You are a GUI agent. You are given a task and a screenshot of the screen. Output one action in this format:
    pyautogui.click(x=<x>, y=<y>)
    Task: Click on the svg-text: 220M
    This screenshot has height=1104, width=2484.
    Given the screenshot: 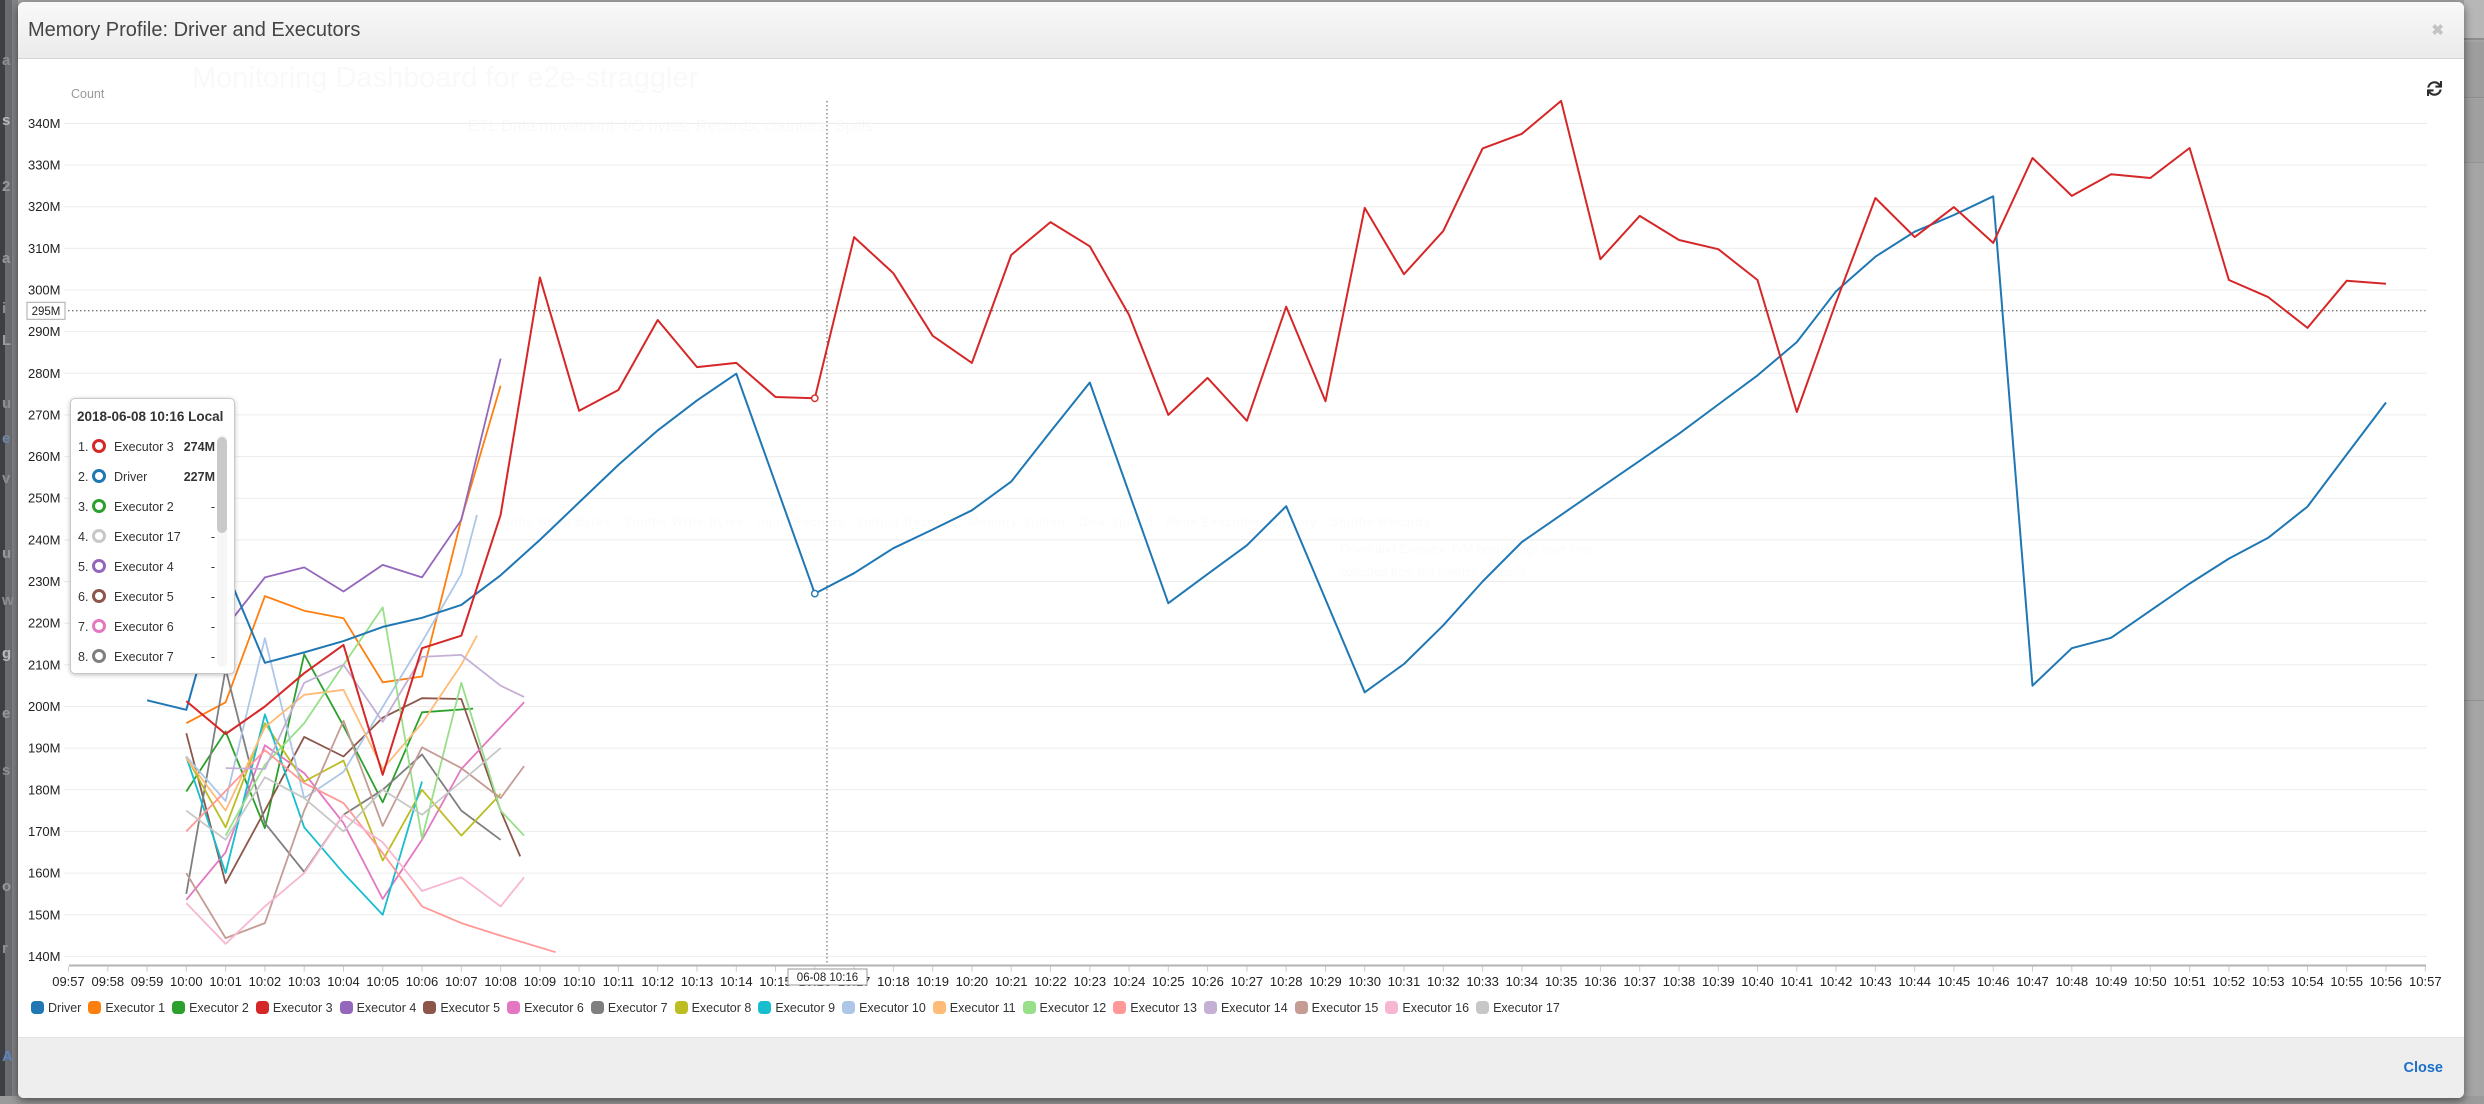 What is the action you would take?
    pyautogui.click(x=44, y=623)
    